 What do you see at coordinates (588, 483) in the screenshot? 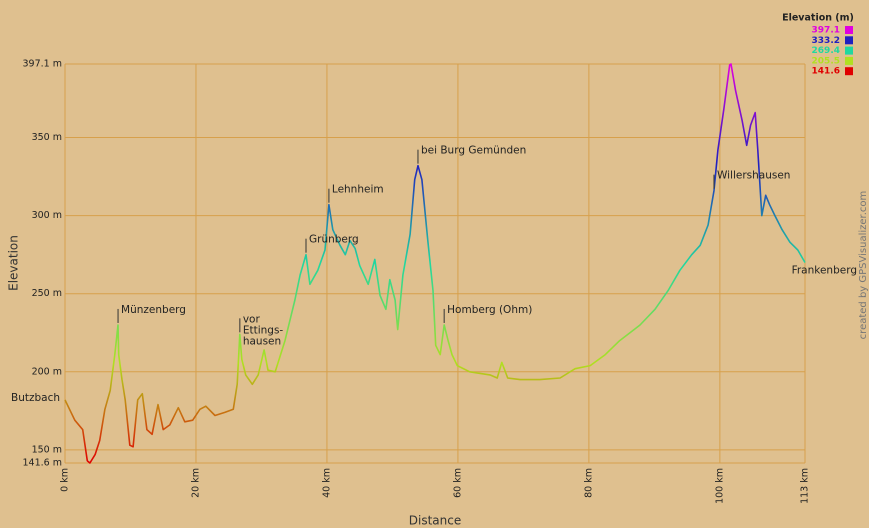
I see `x-tick-label: 80 km` at bounding box center [588, 483].